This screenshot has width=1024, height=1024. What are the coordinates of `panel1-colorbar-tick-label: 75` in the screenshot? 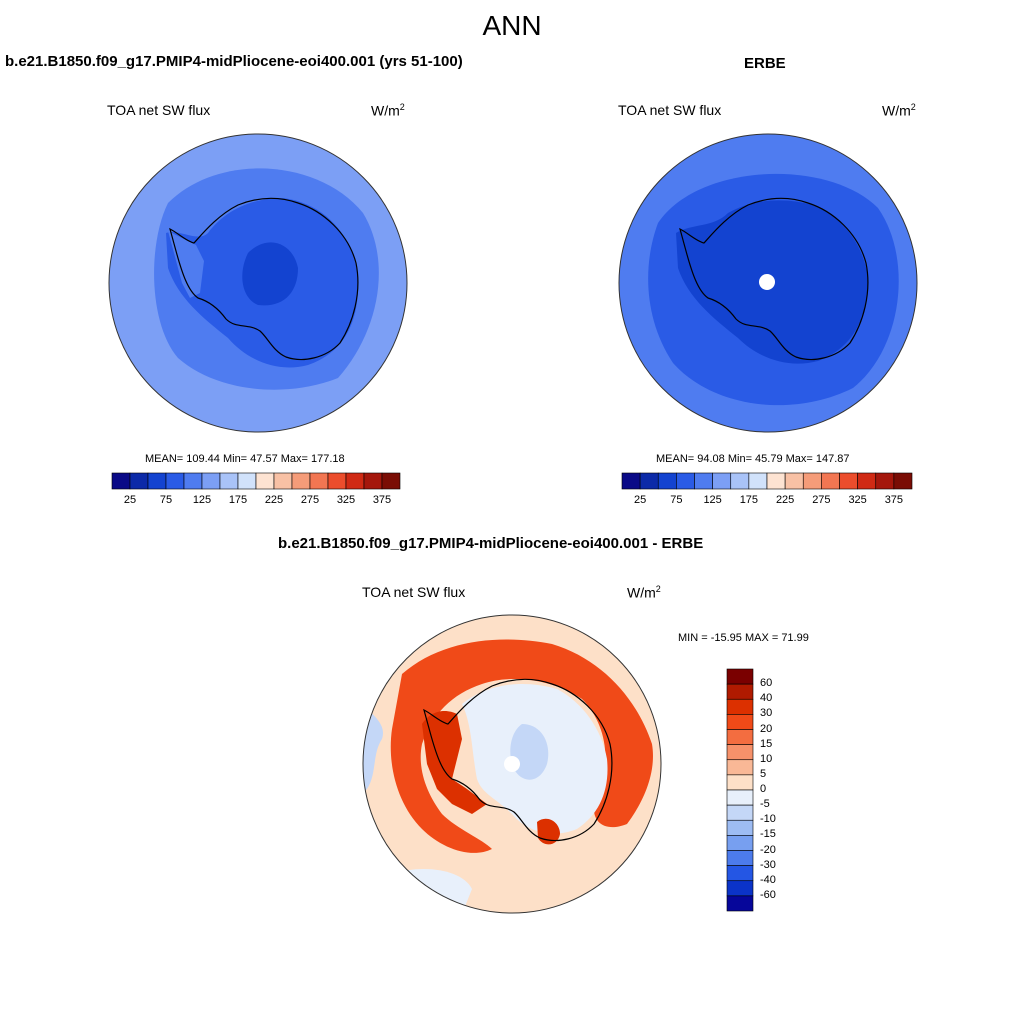 It's located at (166, 500).